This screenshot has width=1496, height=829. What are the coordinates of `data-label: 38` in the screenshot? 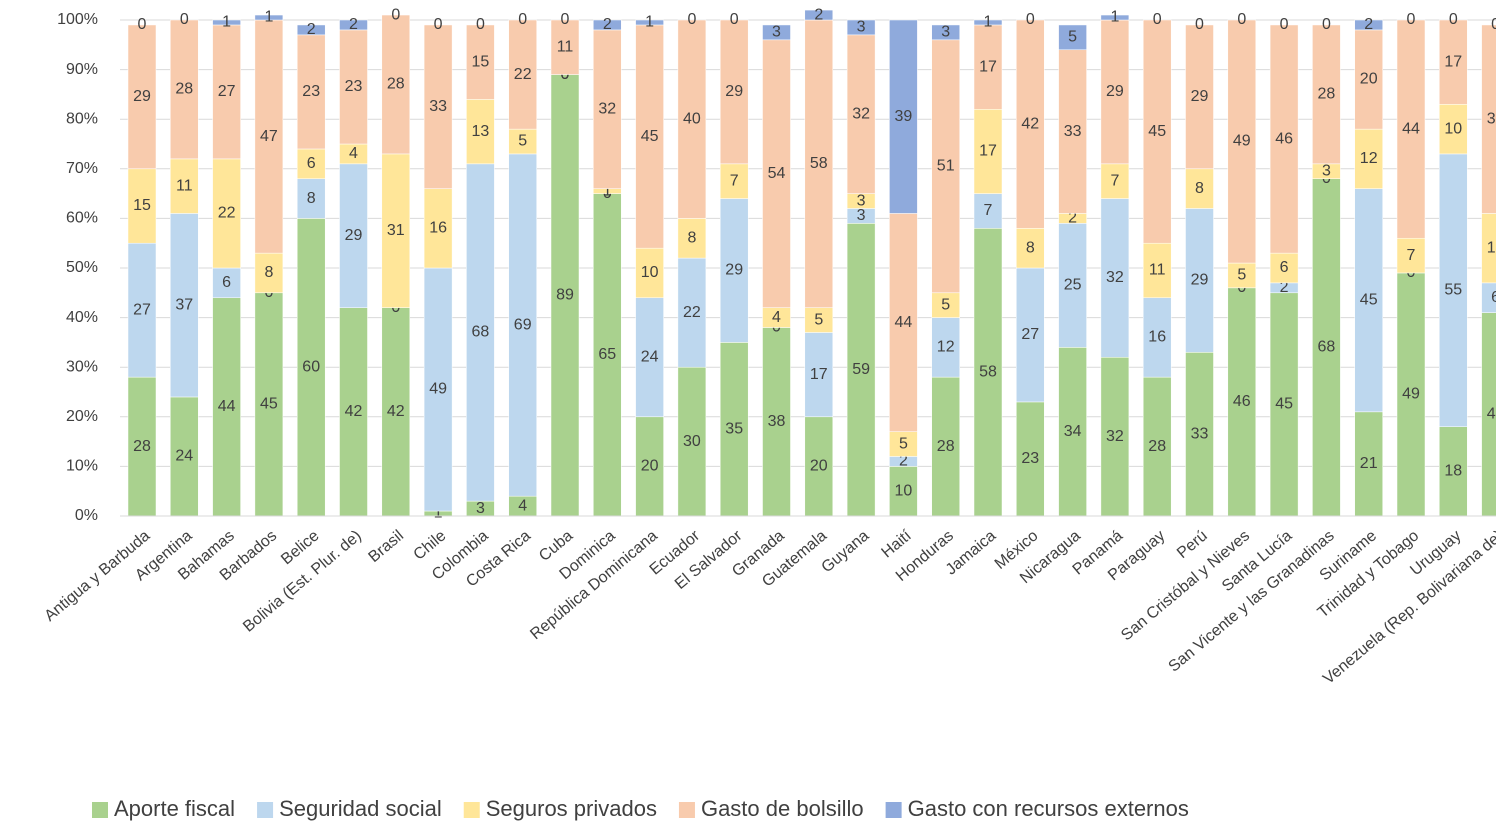 It's located at (1491, 118).